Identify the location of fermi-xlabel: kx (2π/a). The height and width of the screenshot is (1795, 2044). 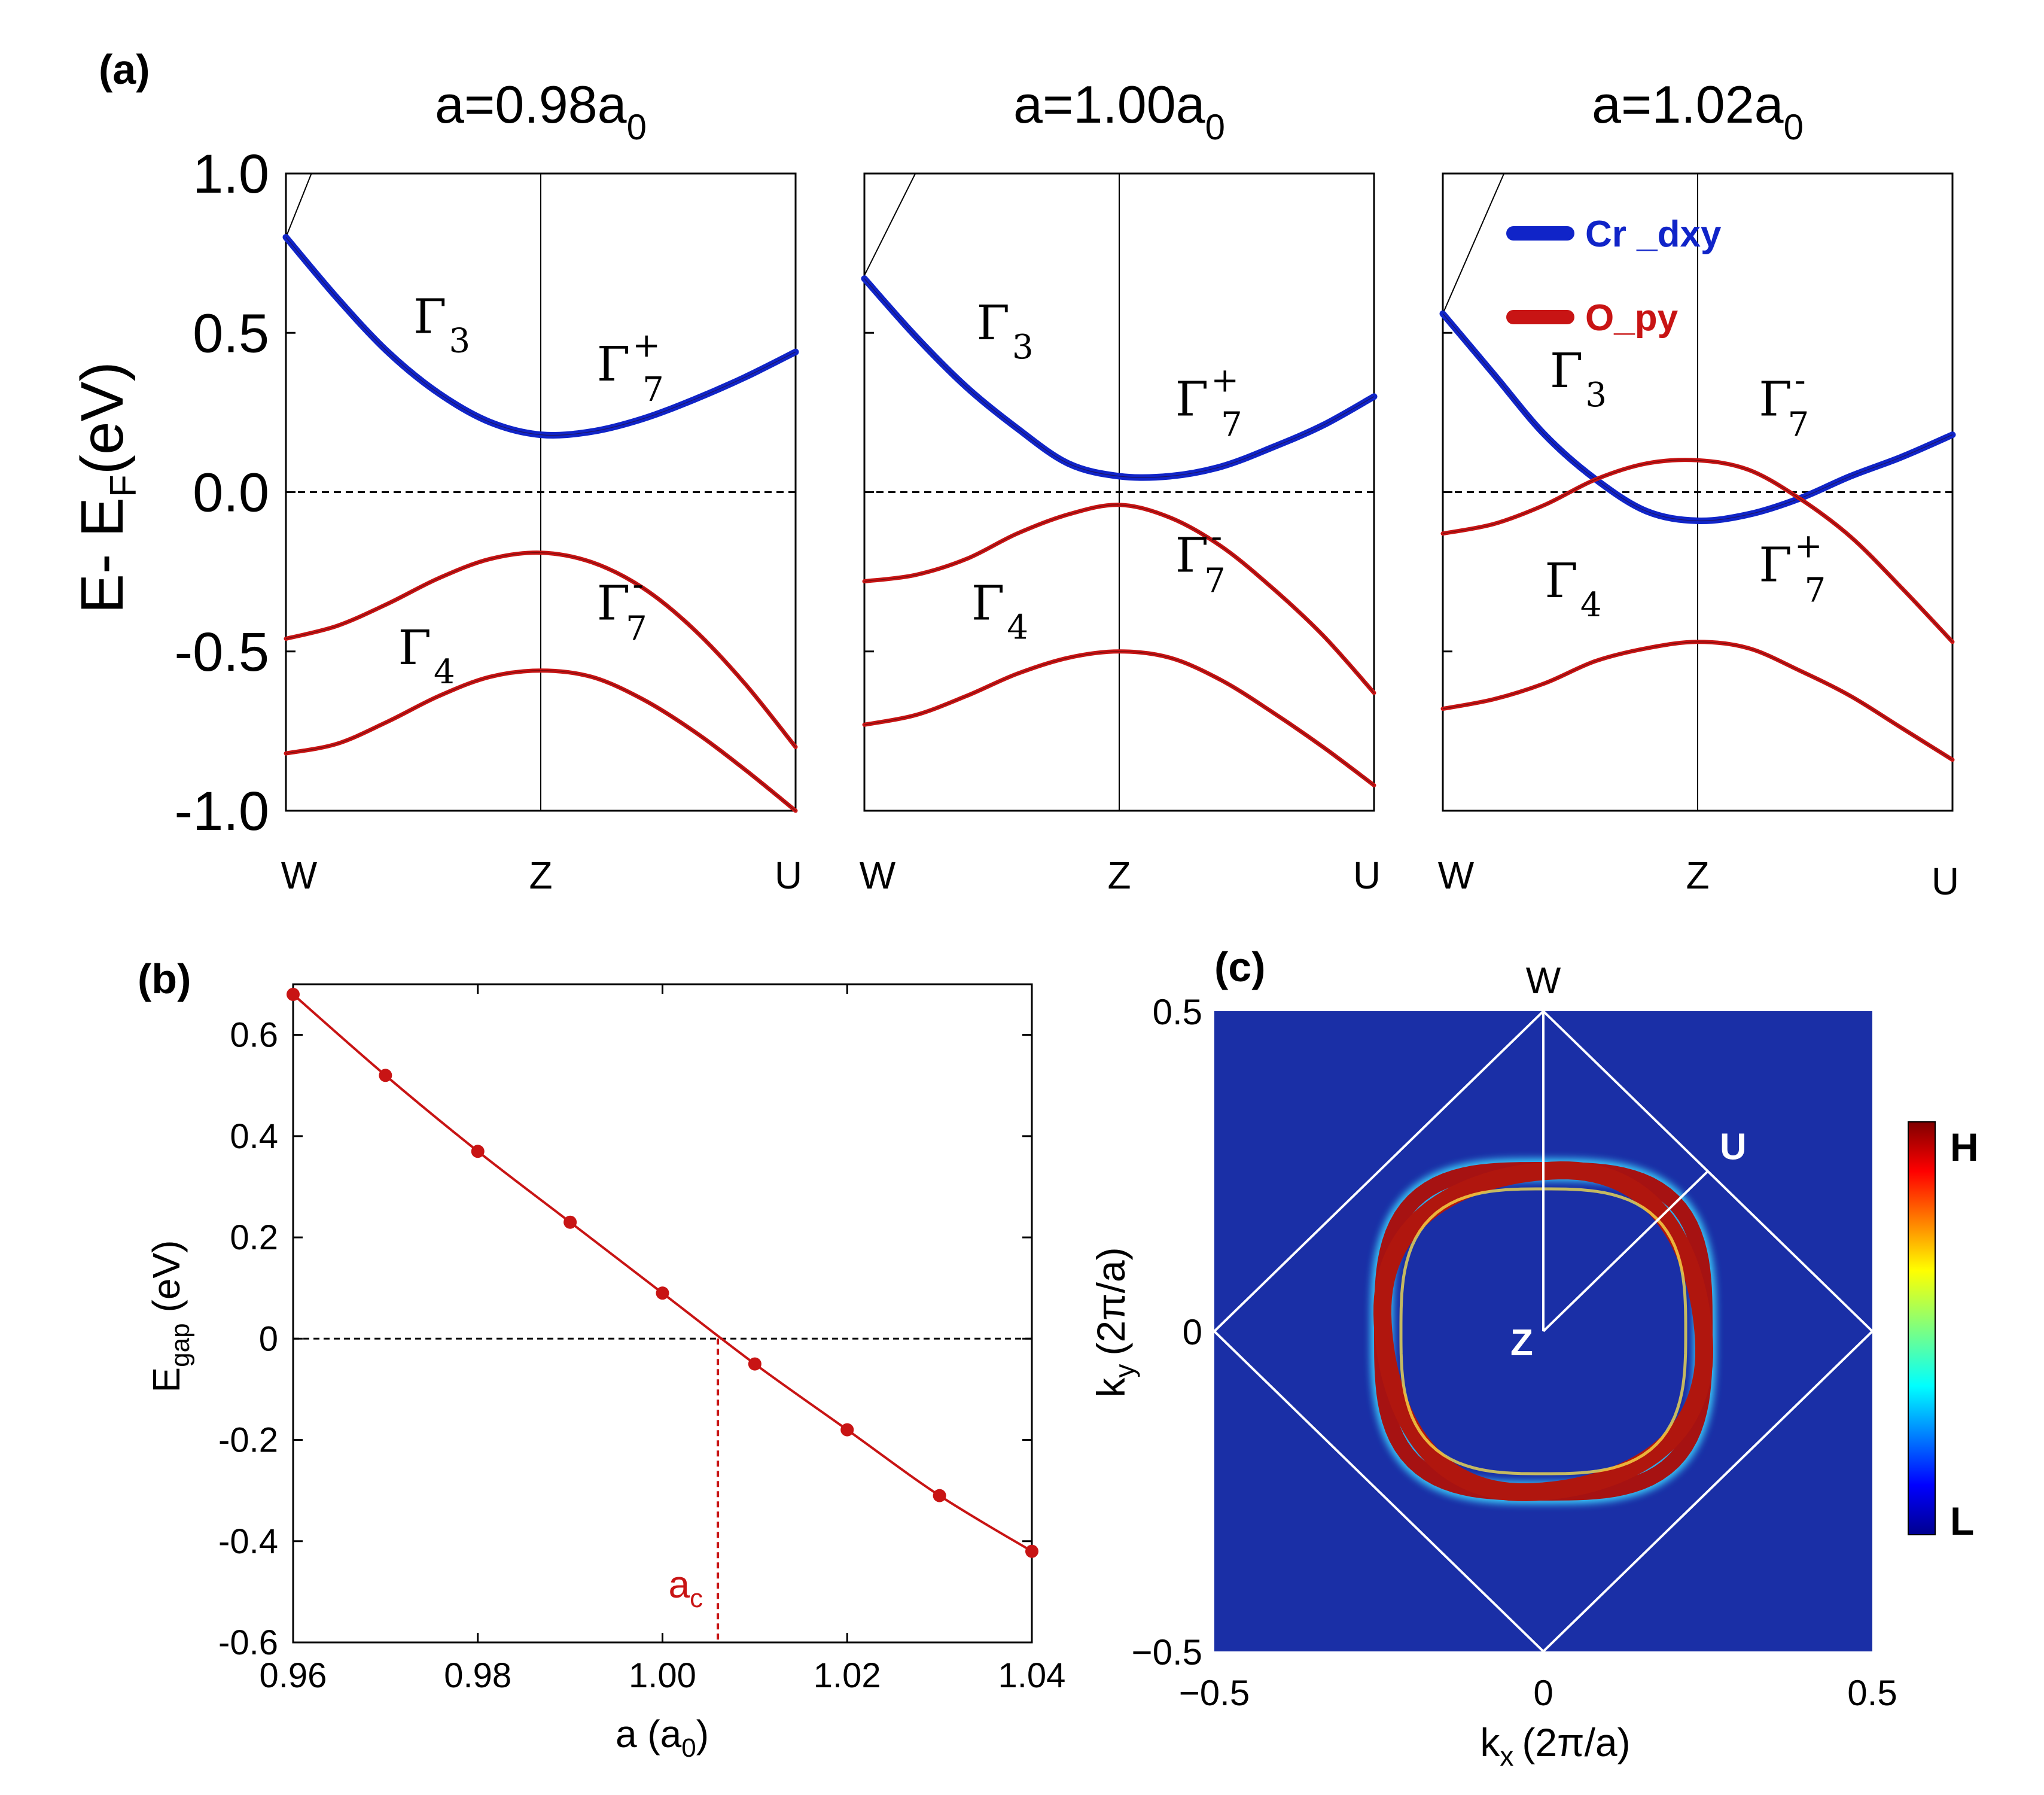
(1555, 1746).